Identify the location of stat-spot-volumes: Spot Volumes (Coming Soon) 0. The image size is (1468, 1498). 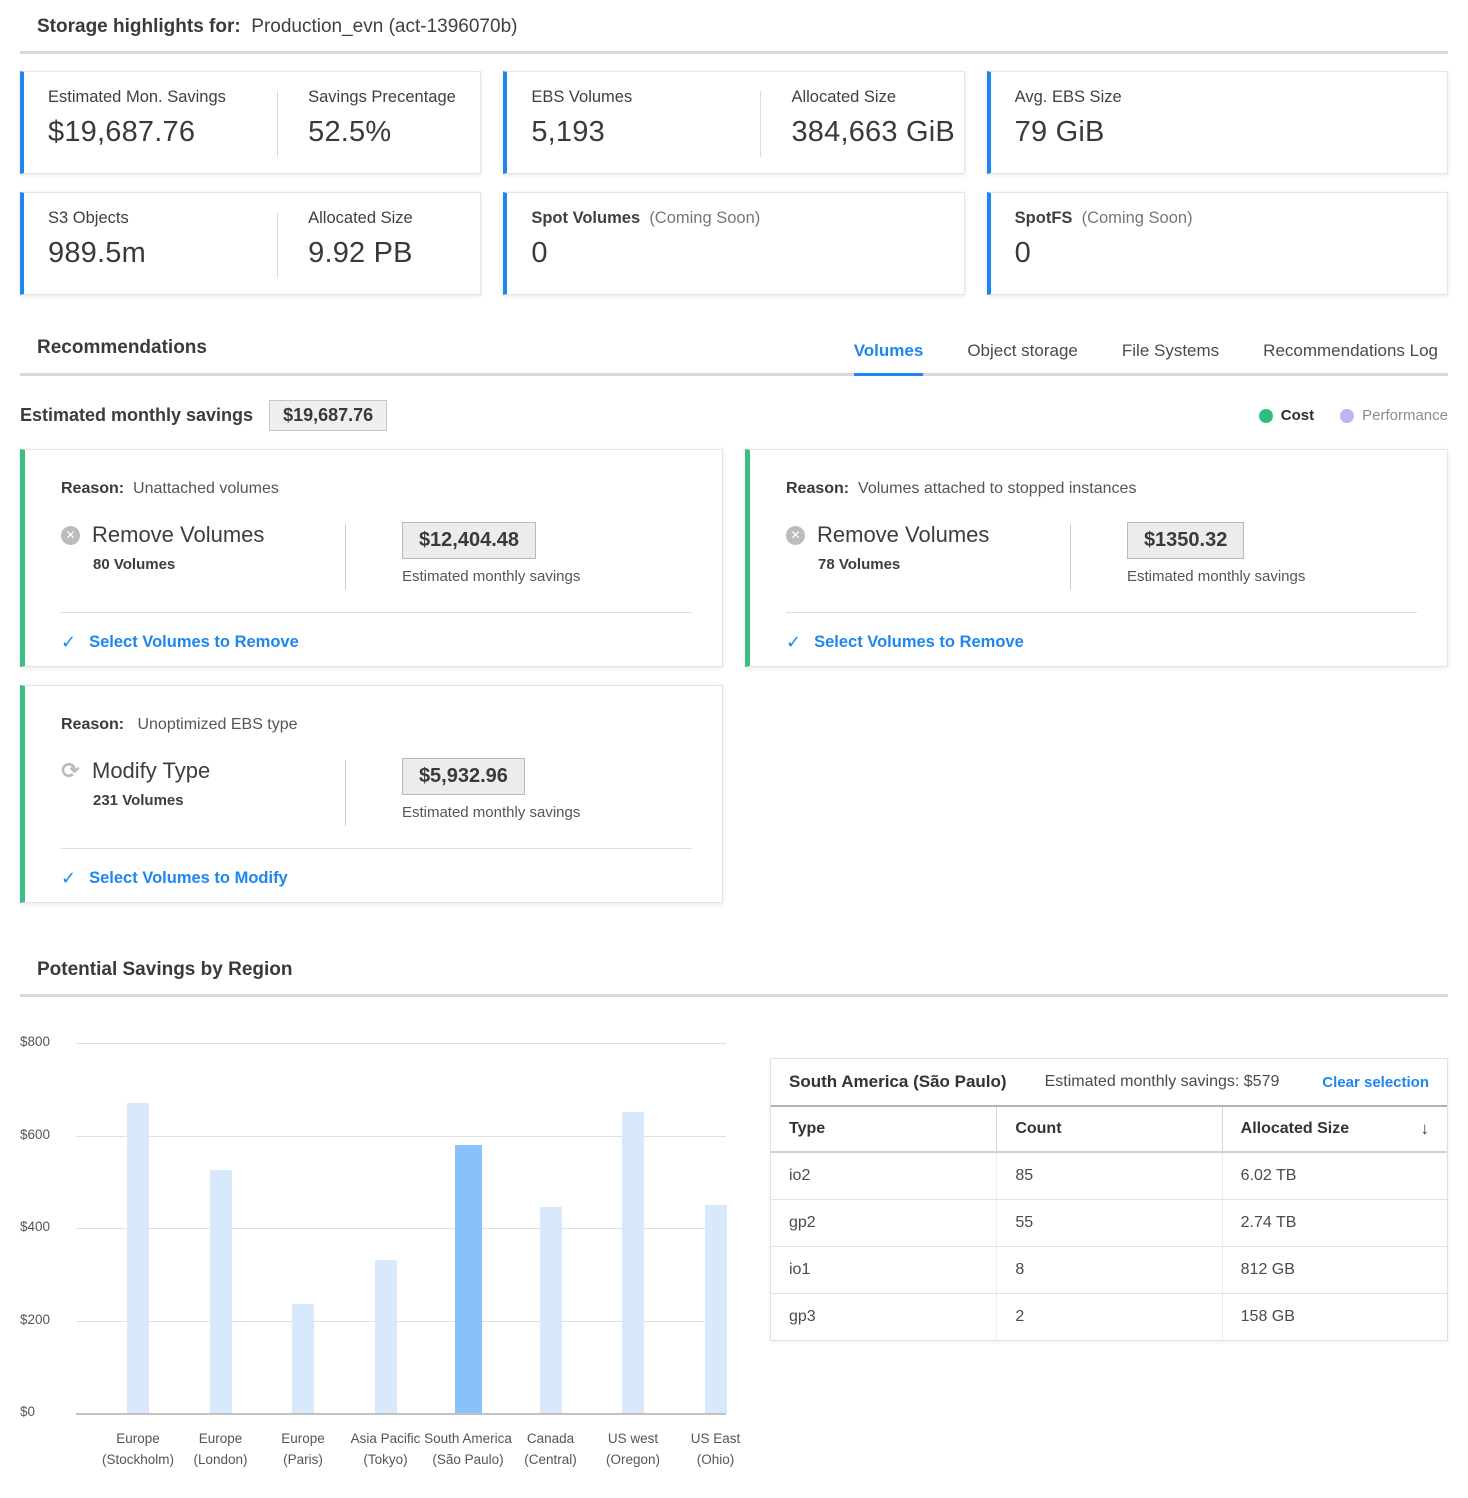
(747, 244).